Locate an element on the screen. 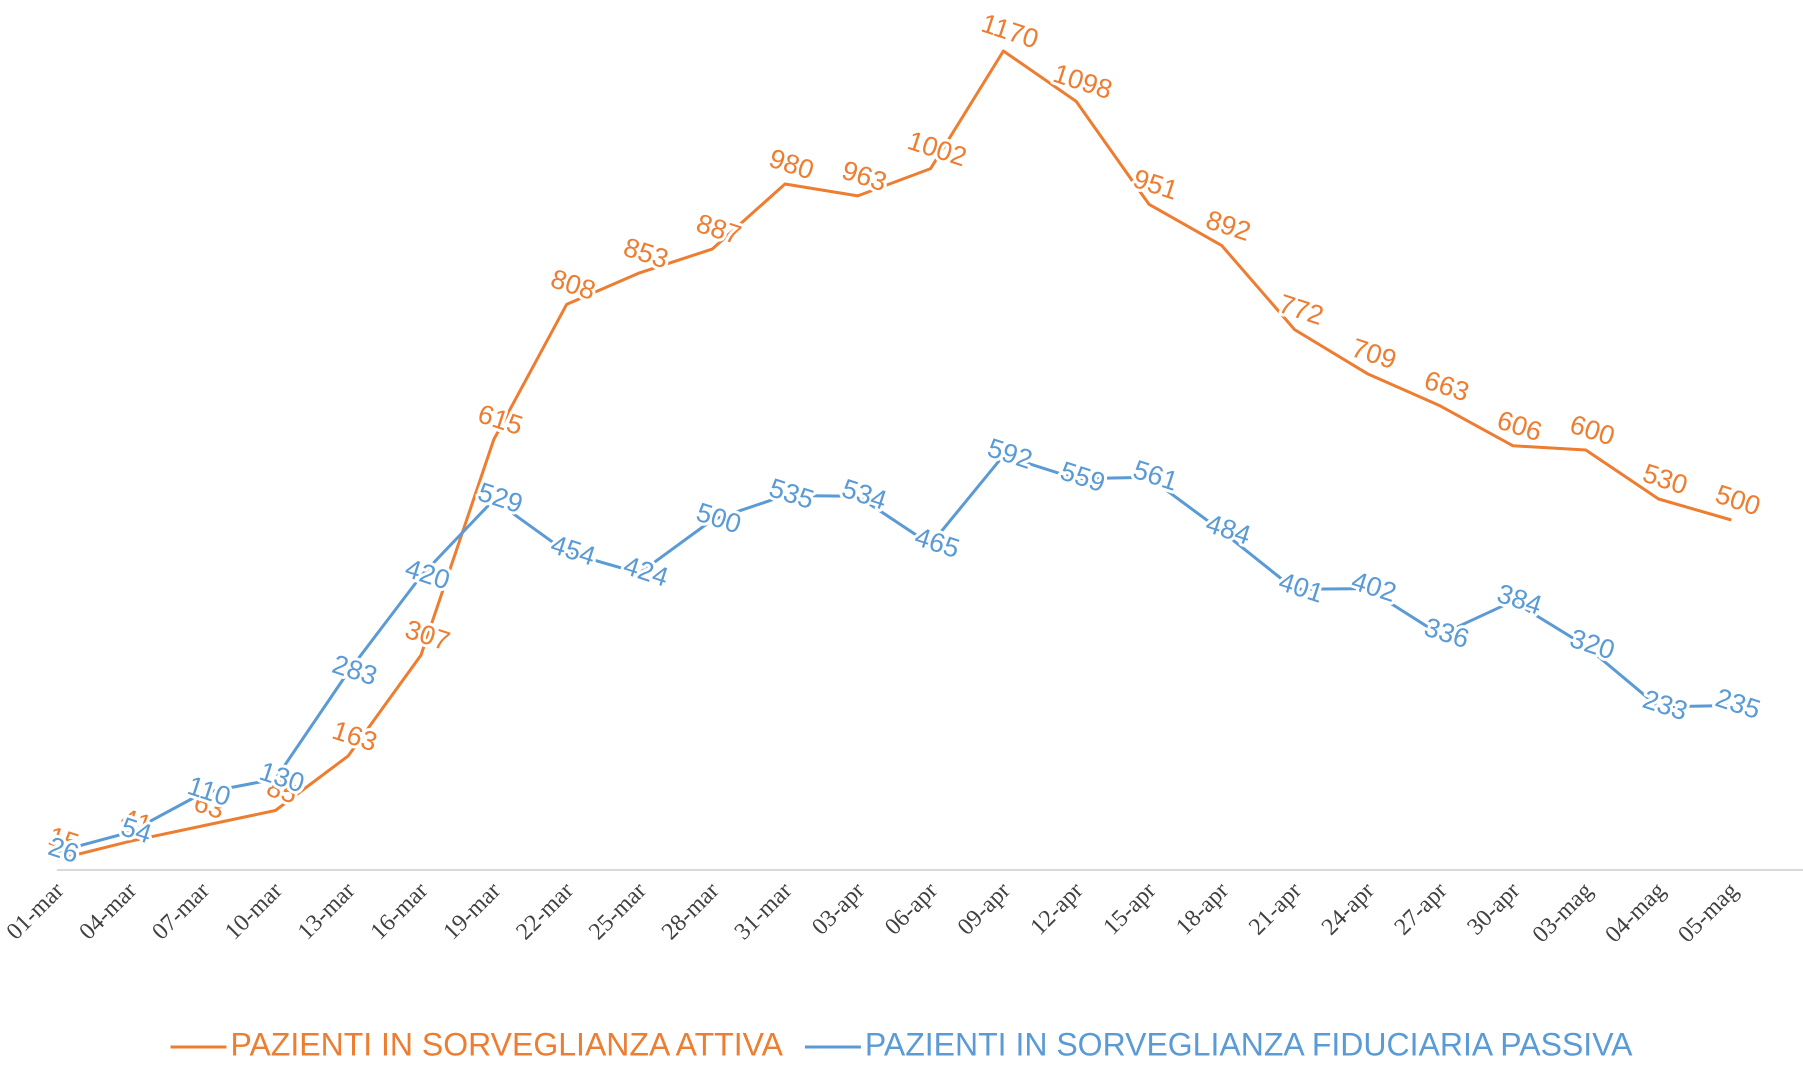 The image size is (1803, 1065). data-label: 535 is located at coordinates (792, 493).